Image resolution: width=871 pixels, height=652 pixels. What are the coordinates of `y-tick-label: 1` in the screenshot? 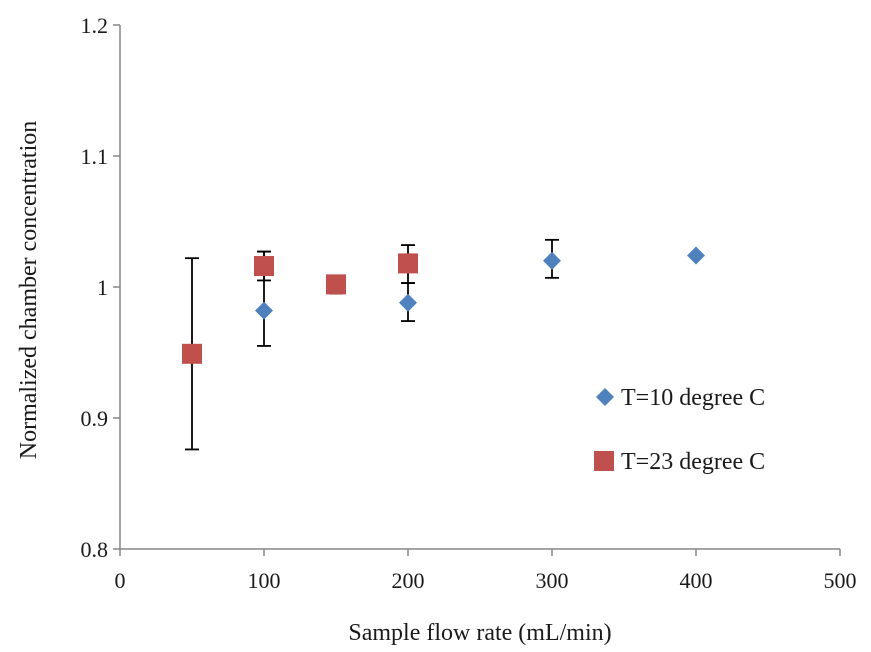 It's located at (102, 287).